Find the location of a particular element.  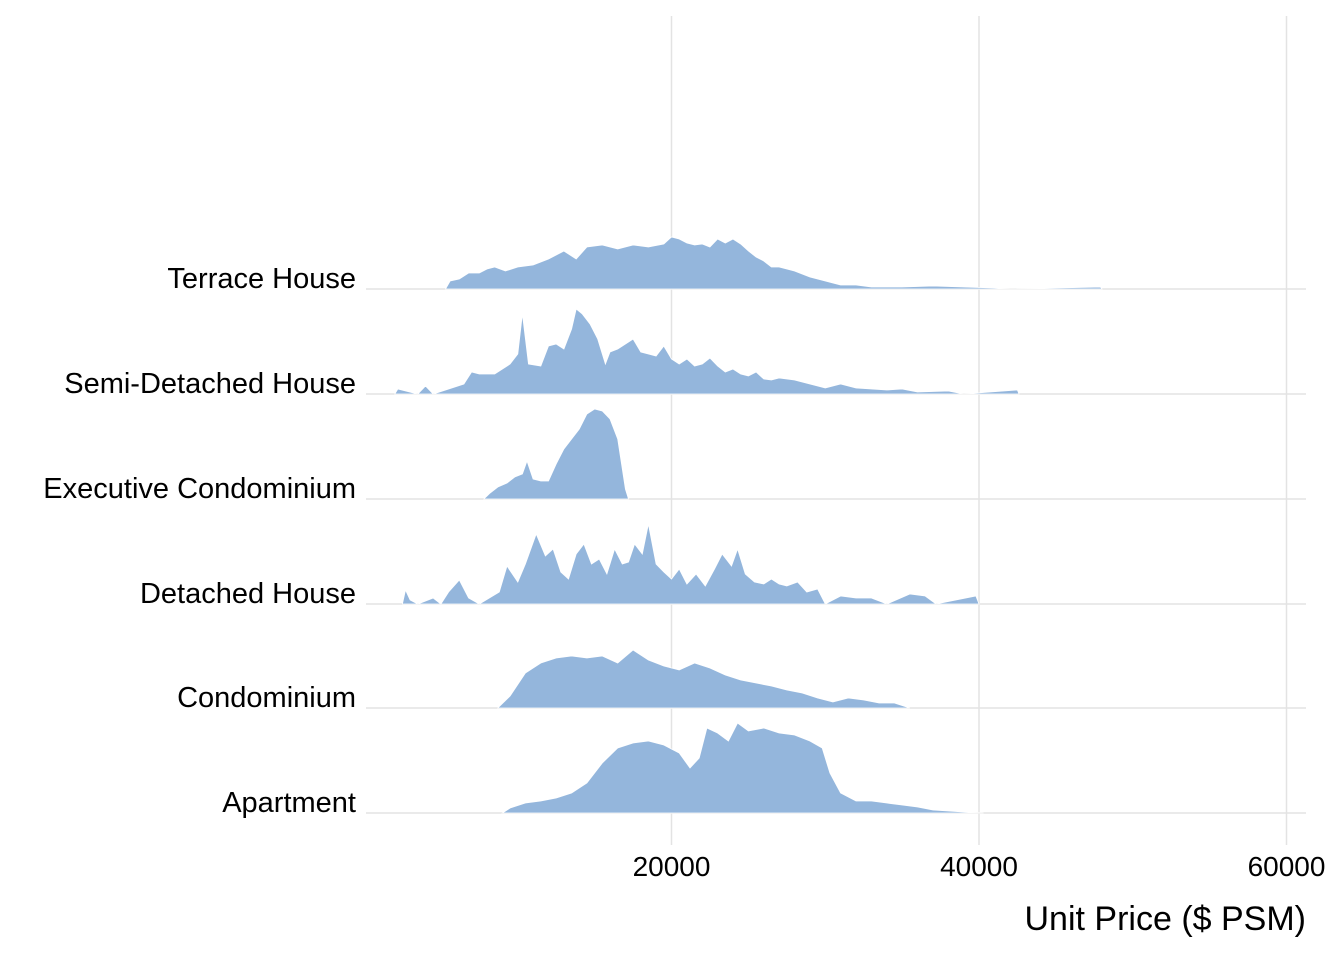

x-axis-title: Unit Price ($ PSM) is located at coordinates (1166, 919).